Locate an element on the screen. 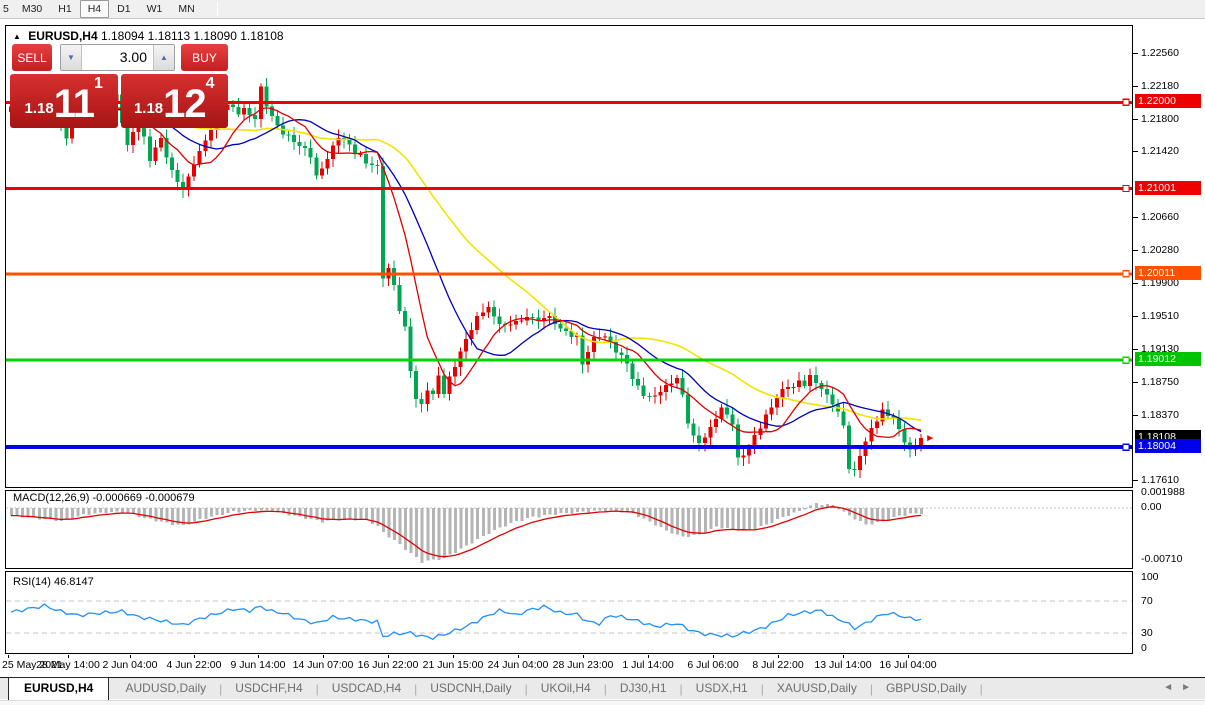  rsi-axis-label: 100 is located at coordinates (1150, 577).